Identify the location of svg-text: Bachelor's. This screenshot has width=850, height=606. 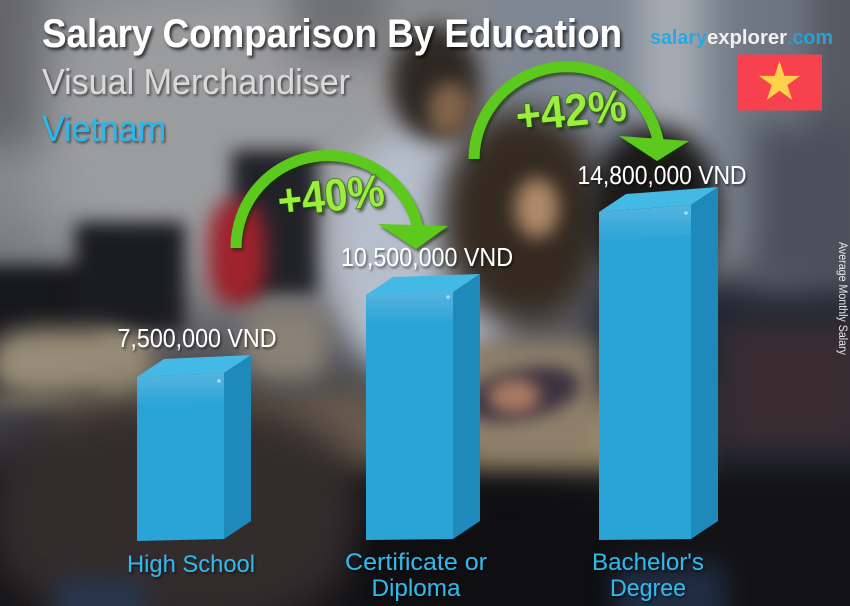
(648, 562).